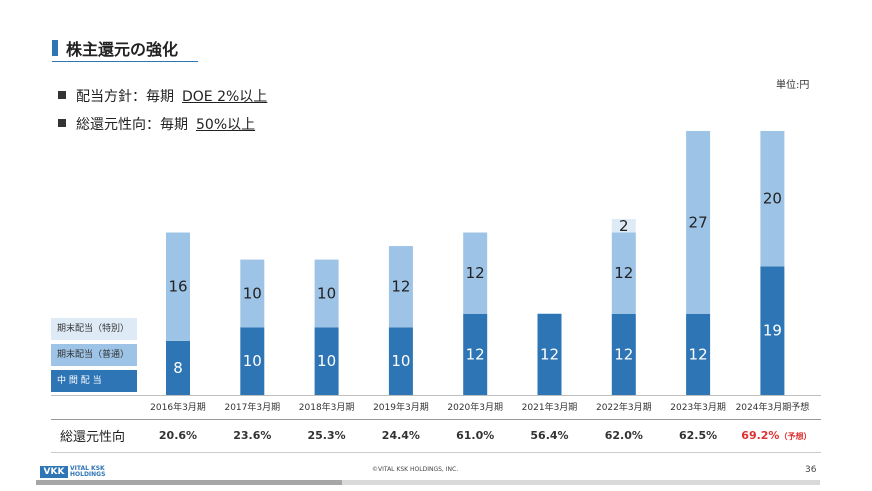 The height and width of the screenshot is (491, 872). Describe the element at coordinates (475, 407) in the screenshot. I see `x-tick-label: 2020年3月期` at that location.